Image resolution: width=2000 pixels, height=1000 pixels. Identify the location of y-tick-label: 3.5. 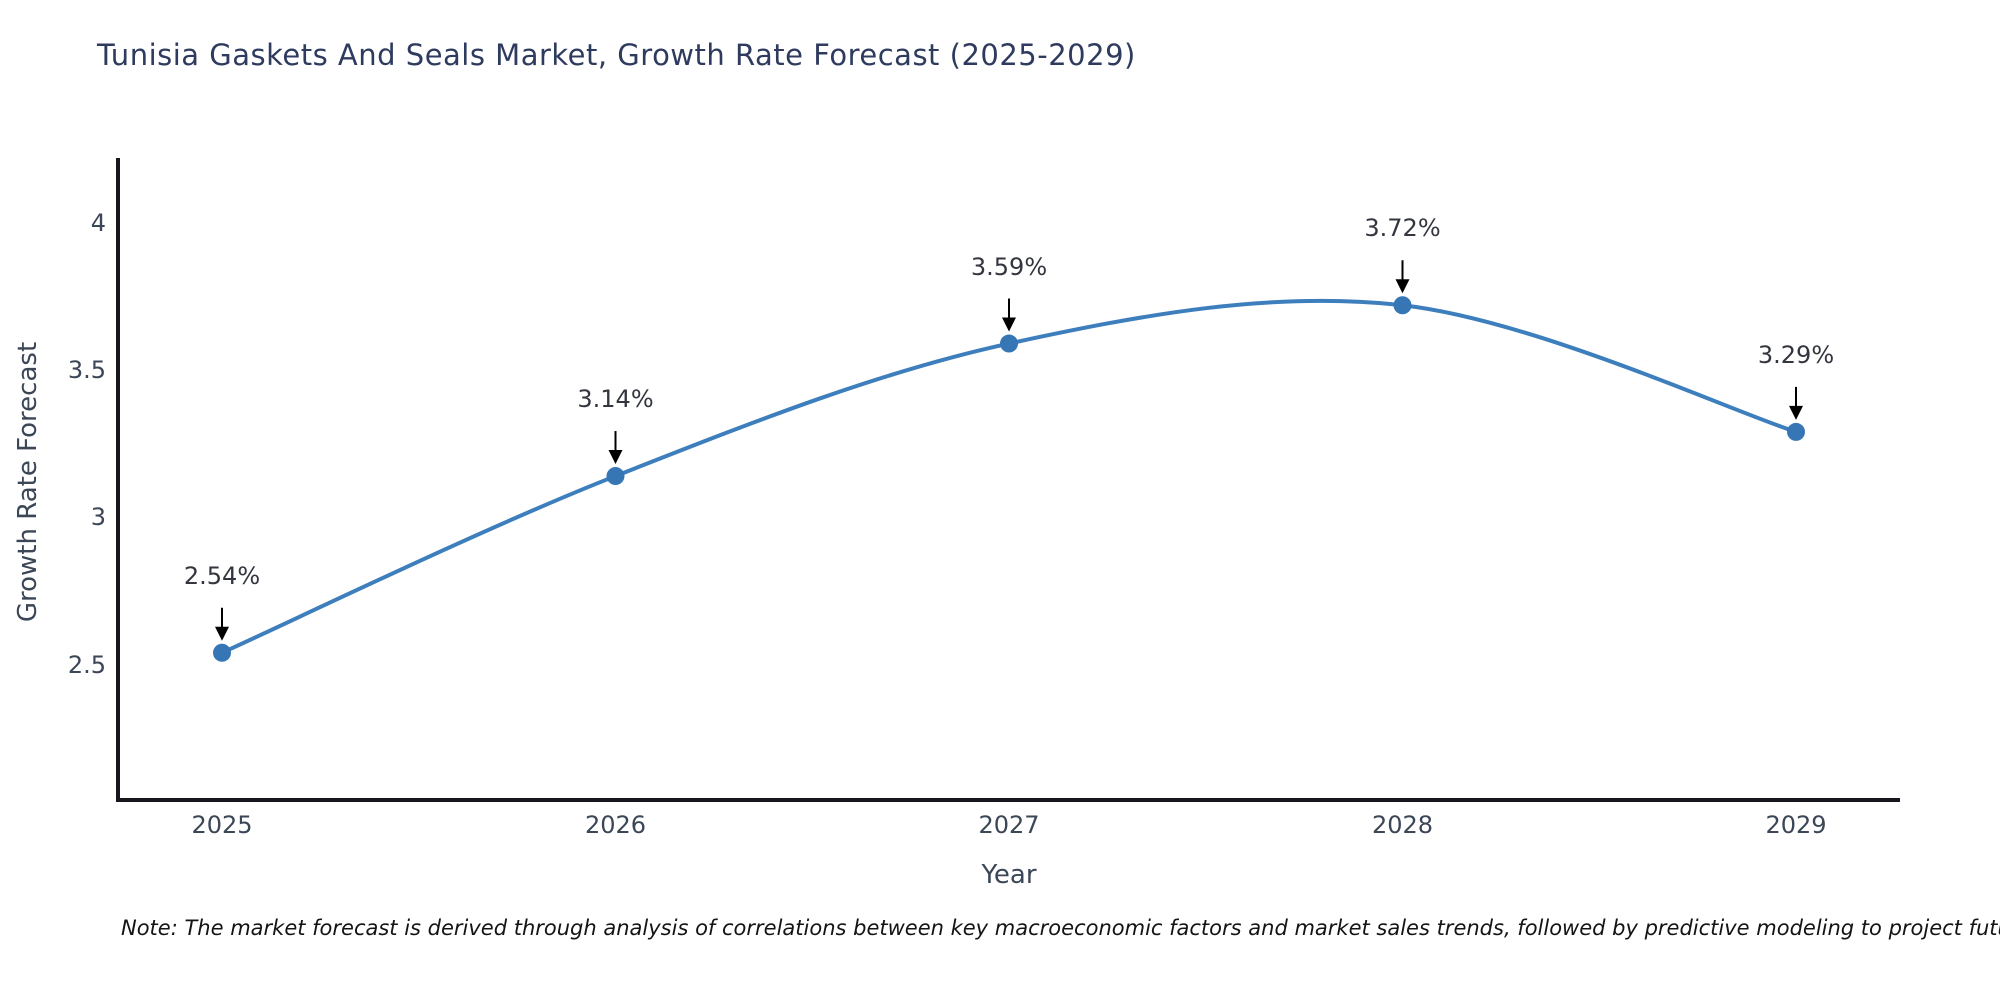
(86, 370).